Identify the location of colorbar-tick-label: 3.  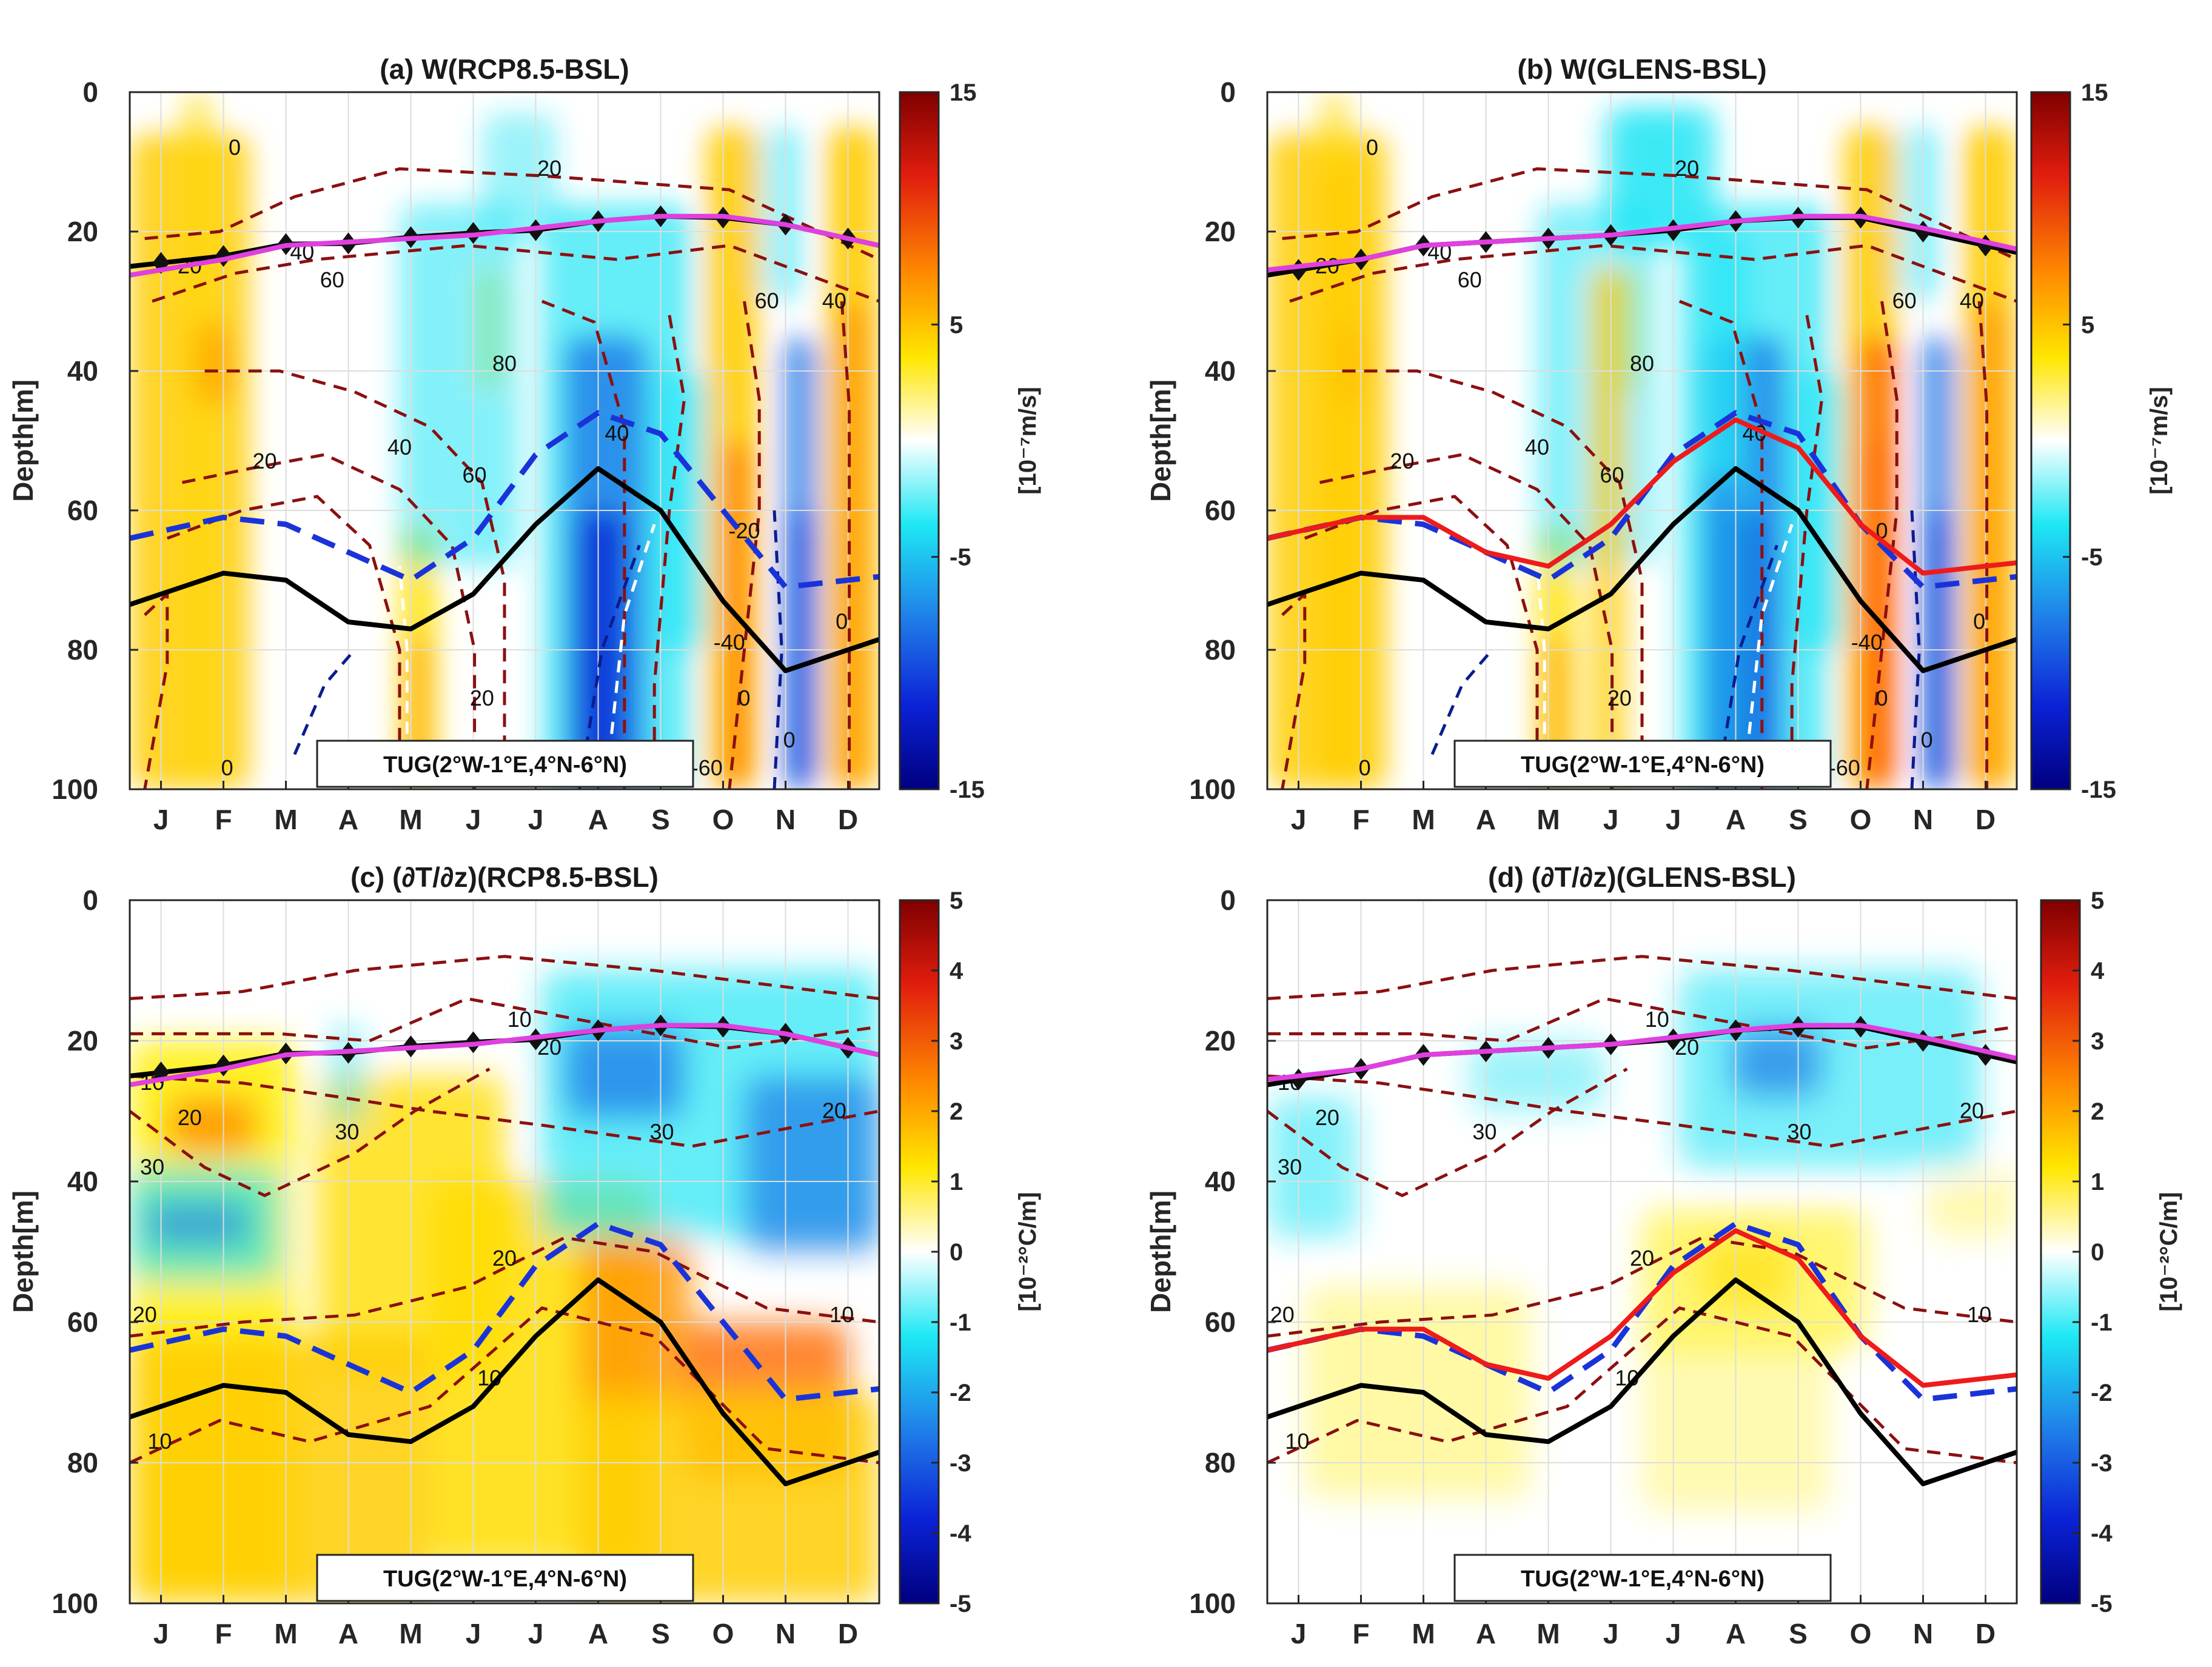
(2097, 1041).